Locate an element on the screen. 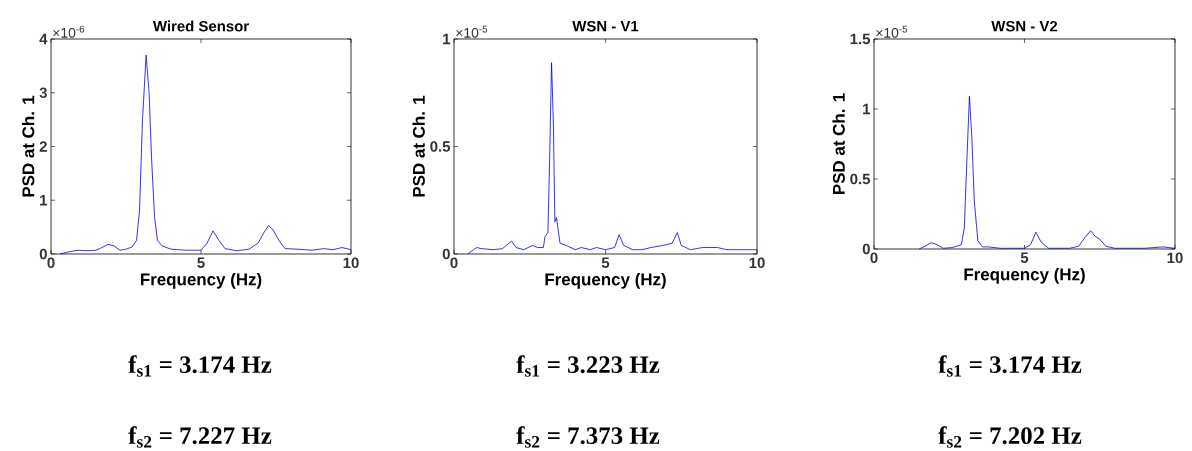 The image size is (1192, 451). text: f$_{s1}$ = 3.223 Hz is located at coordinates (588, 366).